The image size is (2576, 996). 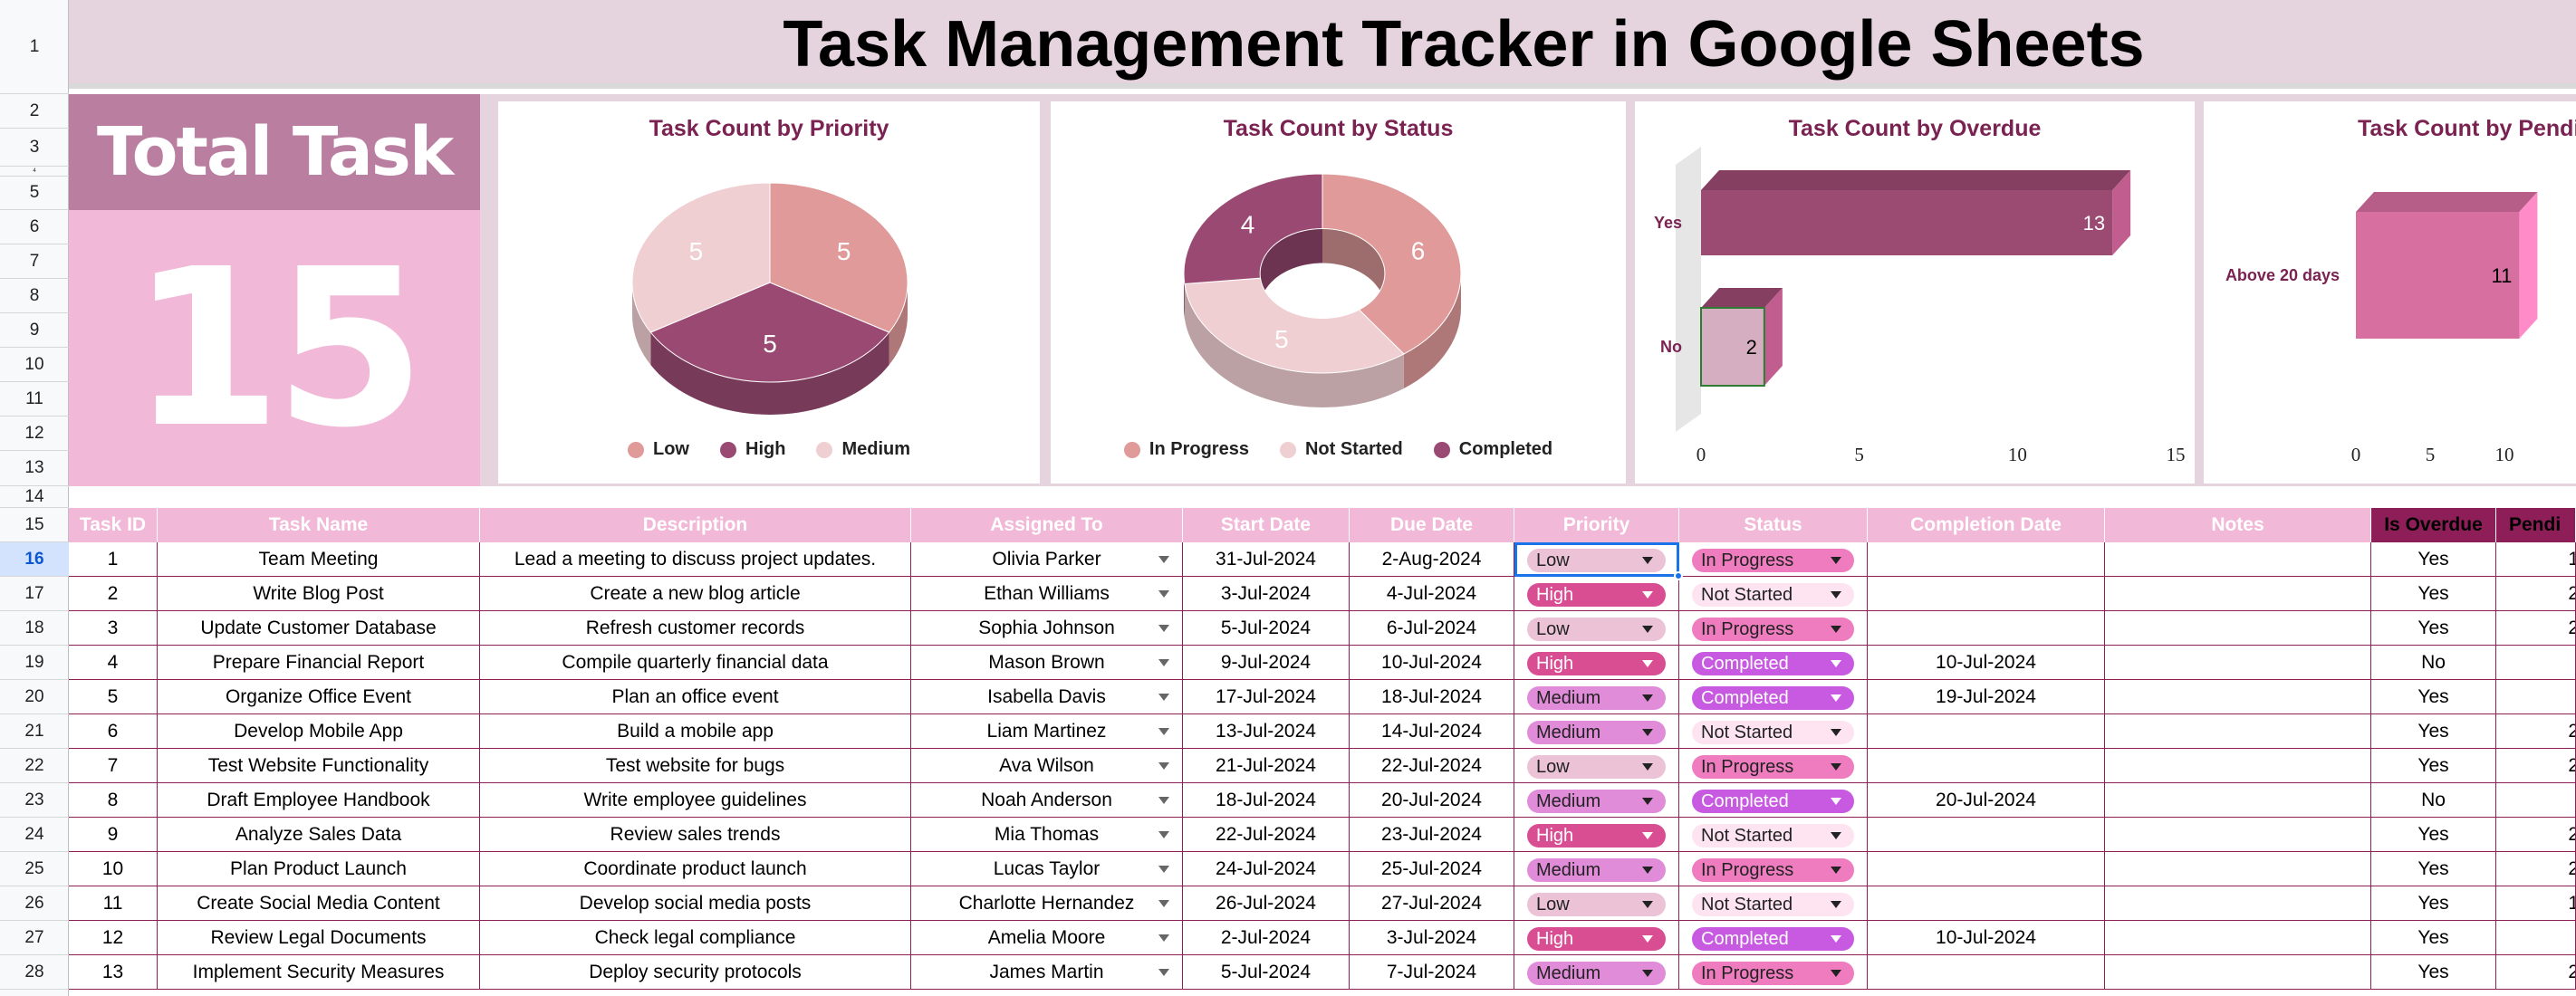 What do you see at coordinates (1047, 869) in the screenshot?
I see `cell-assigned-to: Lucas Taylor` at bounding box center [1047, 869].